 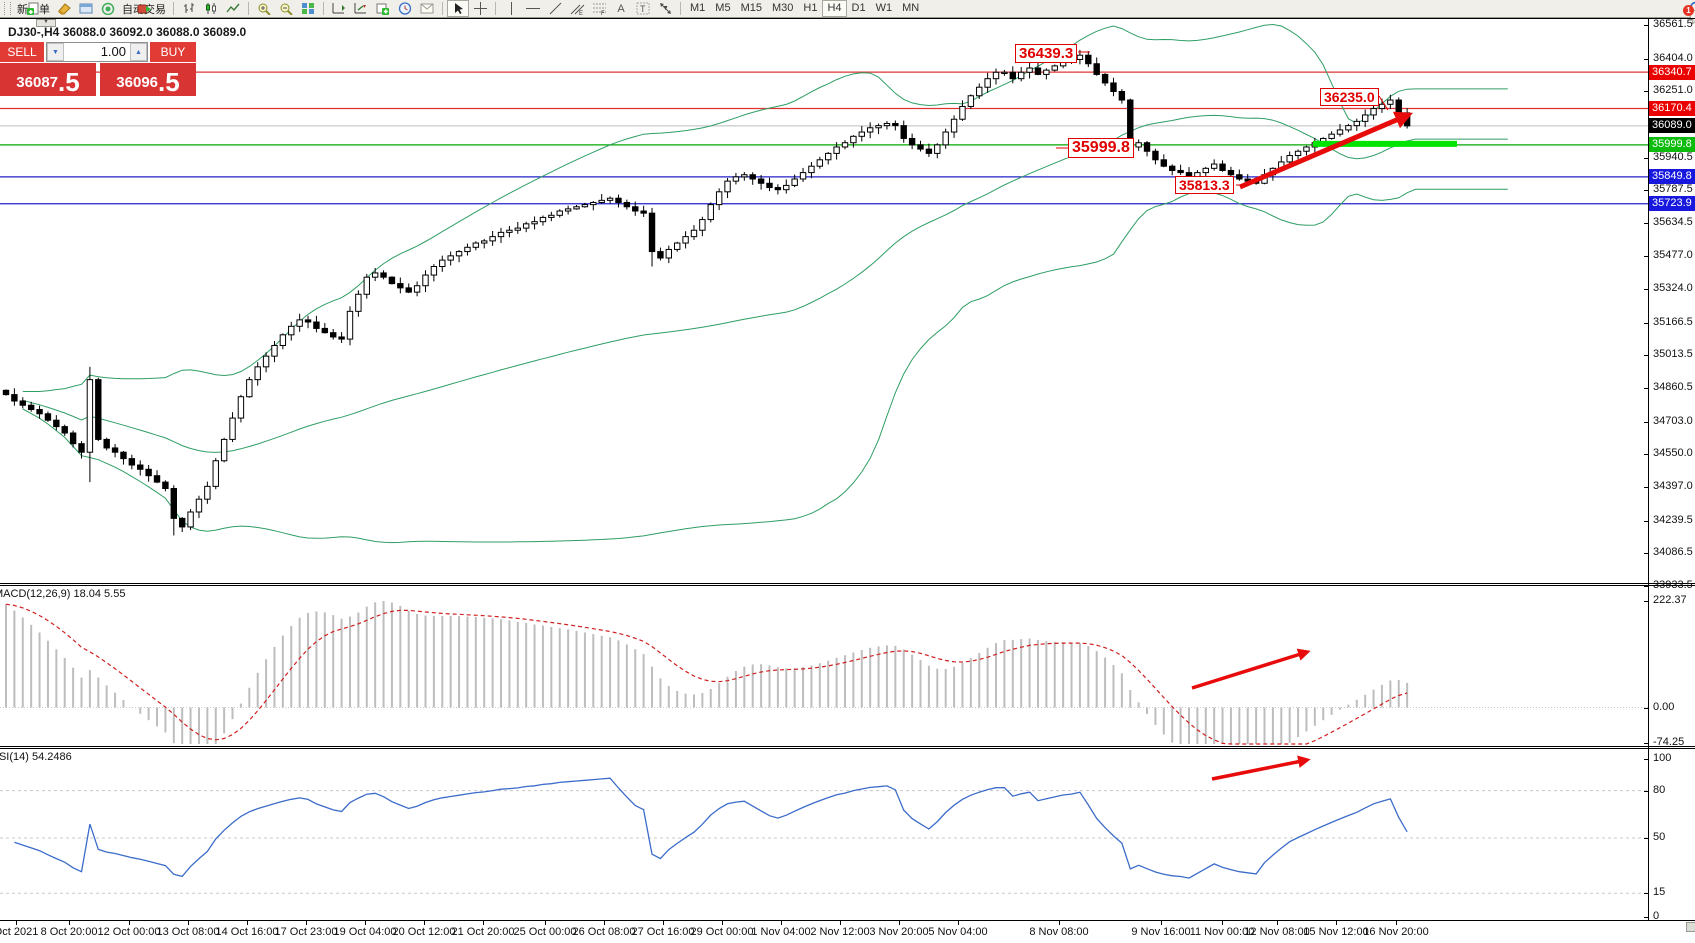 What do you see at coordinates (663, 932) in the screenshot?
I see `date-axis-label: 27 Oct 16:00` at bounding box center [663, 932].